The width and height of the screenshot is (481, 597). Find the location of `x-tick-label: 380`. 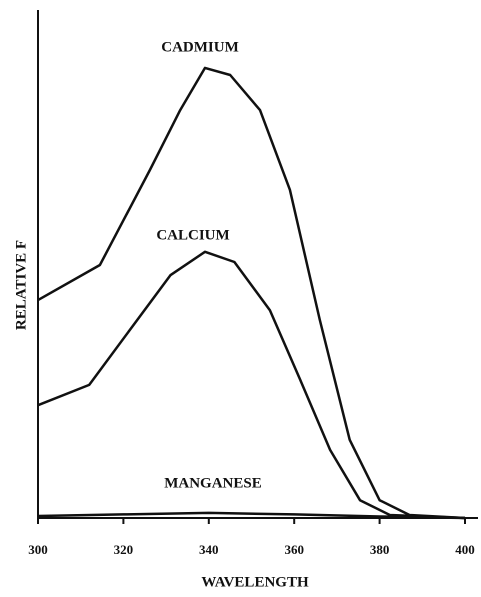

x-tick-label: 380 is located at coordinates (380, 549).